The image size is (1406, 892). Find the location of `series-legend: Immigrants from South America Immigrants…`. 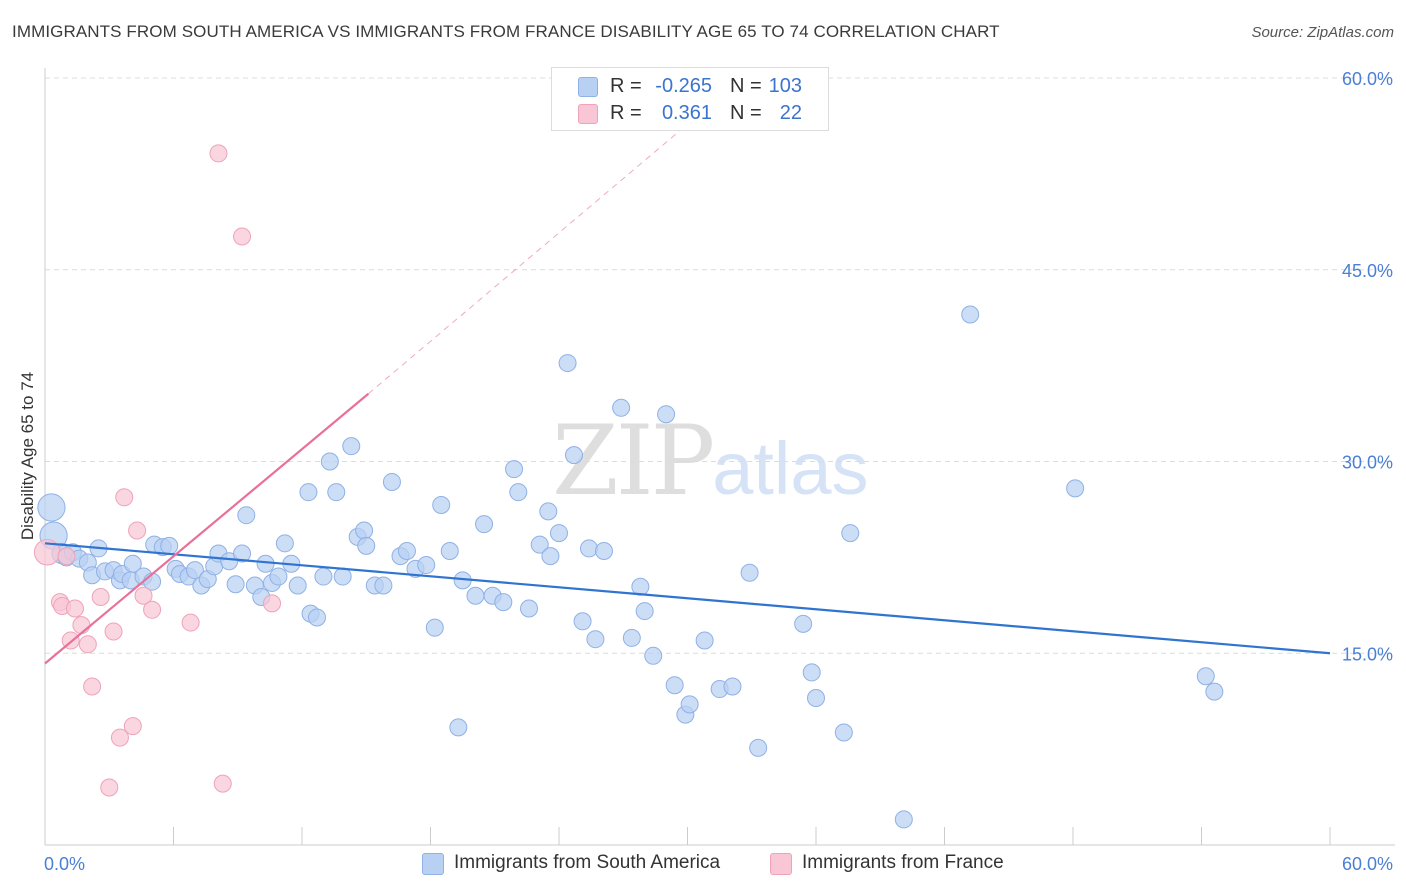

series-legend: Immigrants from South America Immigrants… is located at coordinates (703, 865).